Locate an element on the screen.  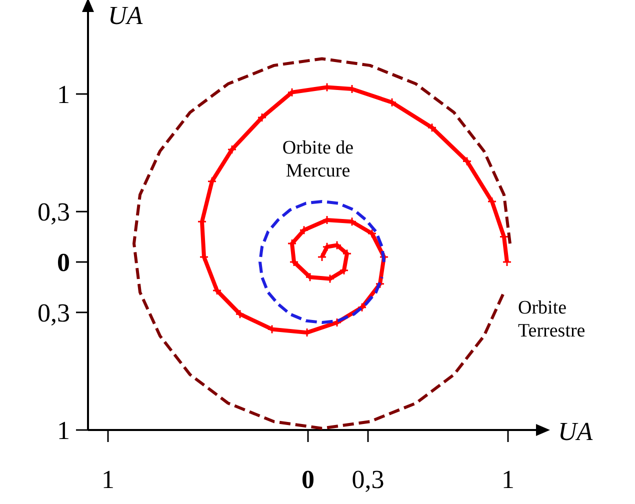
series-label: Orbite Terrestre is located at coordinates (552, 320).